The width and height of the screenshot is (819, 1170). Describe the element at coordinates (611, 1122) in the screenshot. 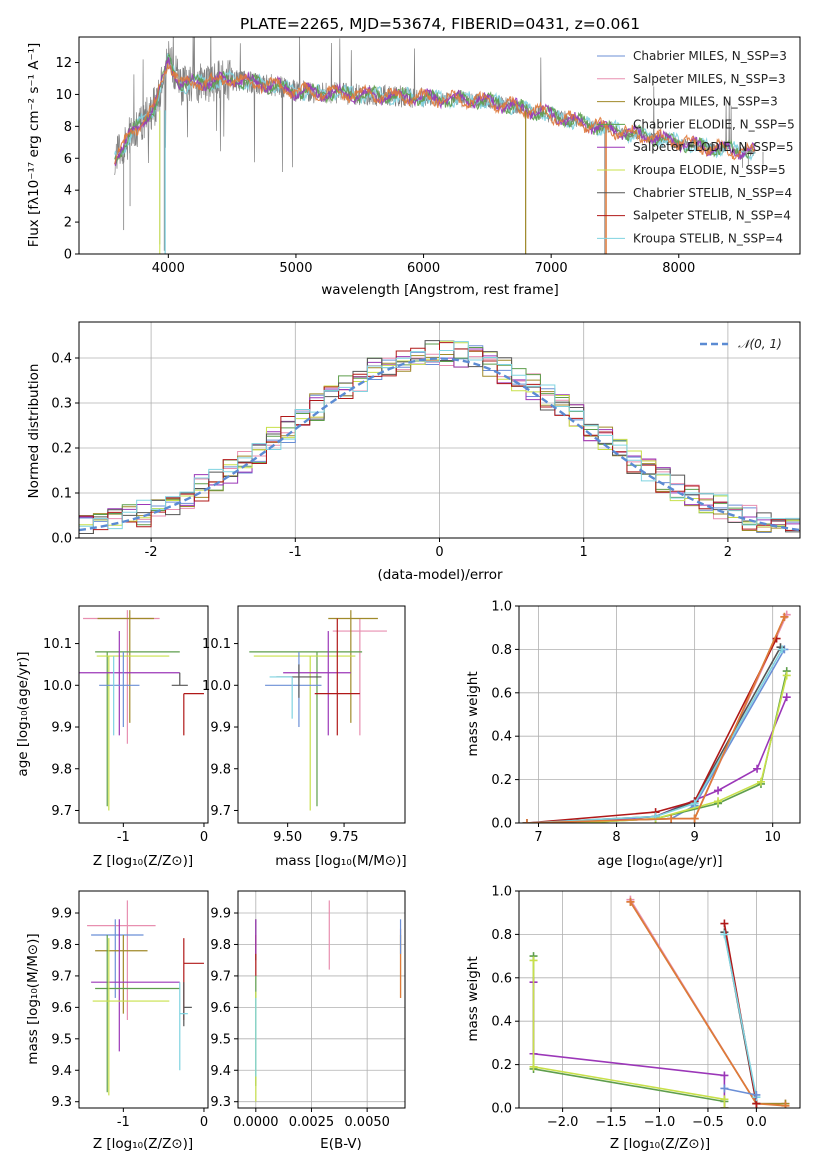

I see `x-tick-label: −1.5` at that location.